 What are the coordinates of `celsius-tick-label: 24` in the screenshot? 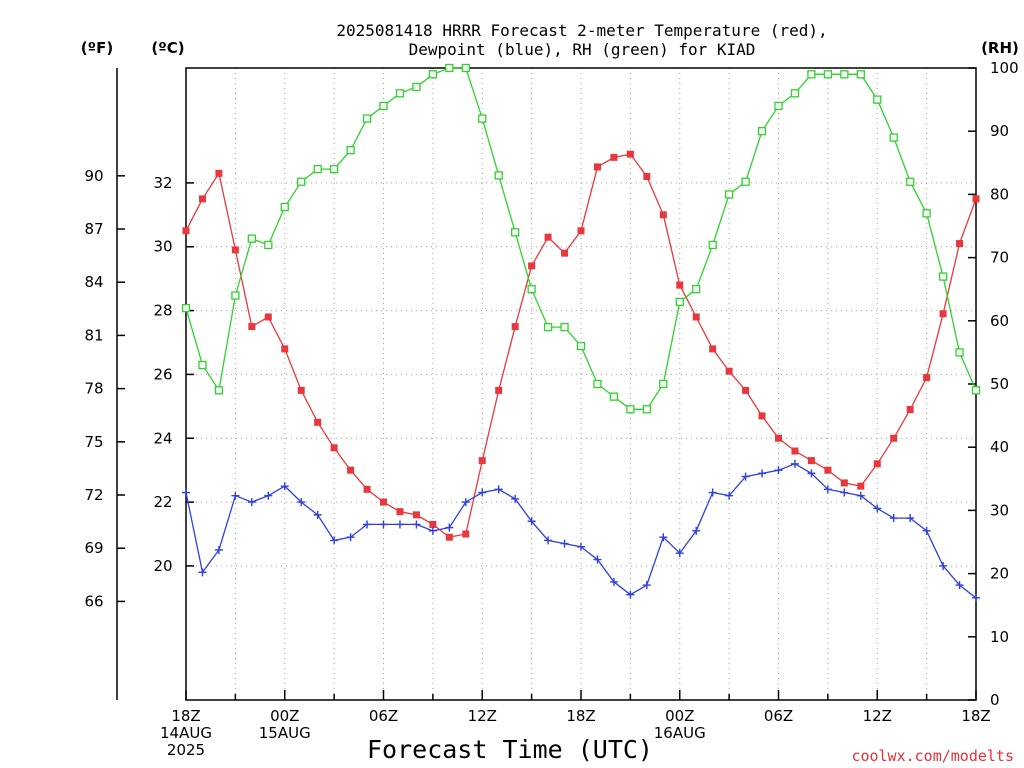 It's located at (162, 438).